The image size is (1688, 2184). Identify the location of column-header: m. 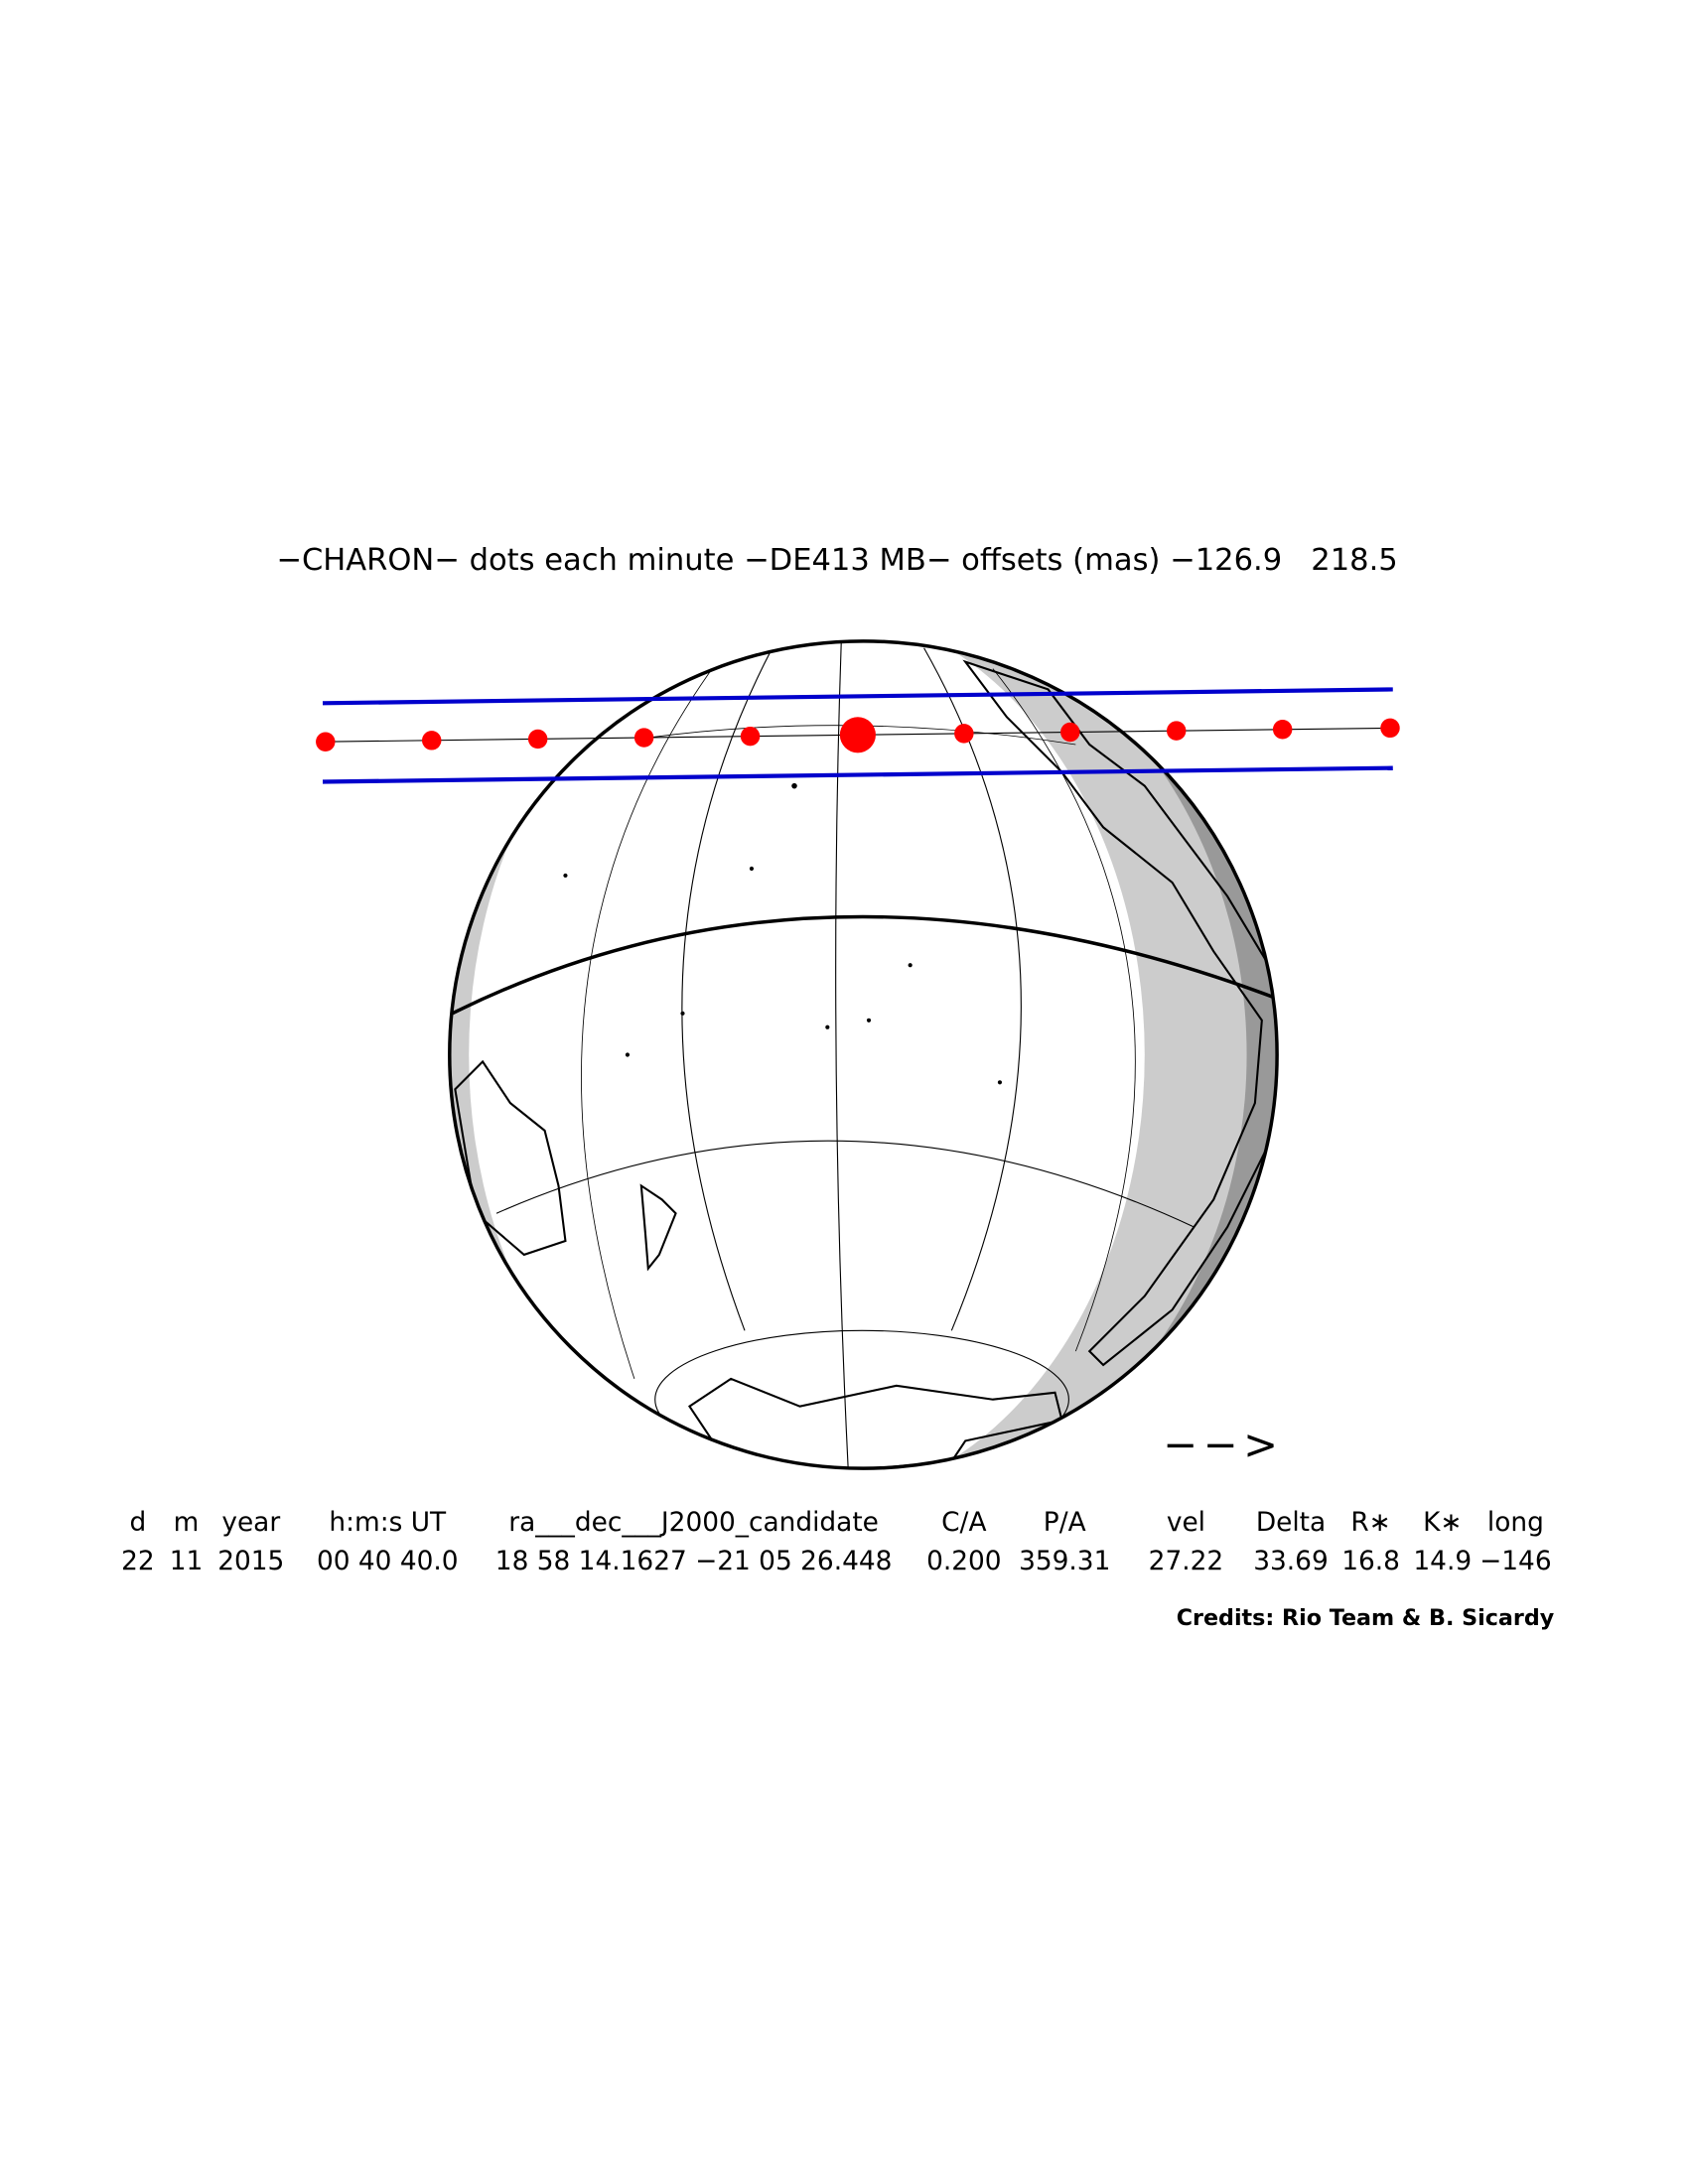
(187, 1523).